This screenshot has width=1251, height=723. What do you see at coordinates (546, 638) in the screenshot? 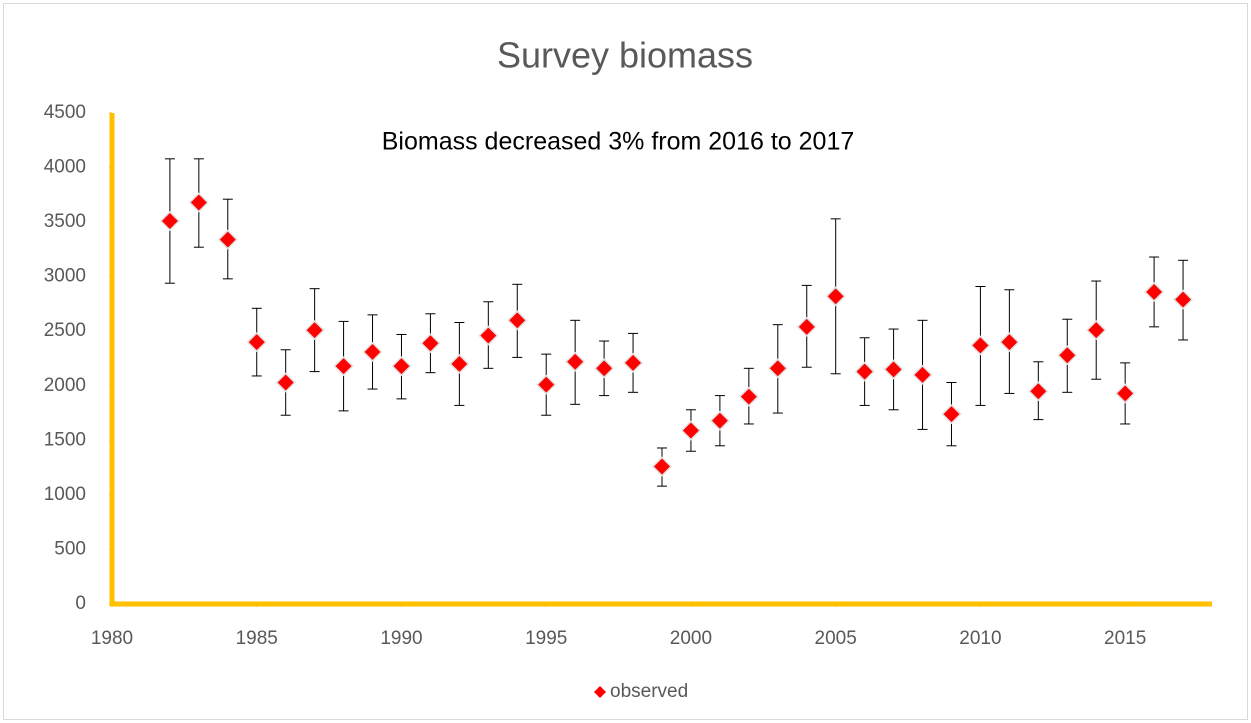
I see `x-tick-label: 1995` at bounding box center [546, 638].